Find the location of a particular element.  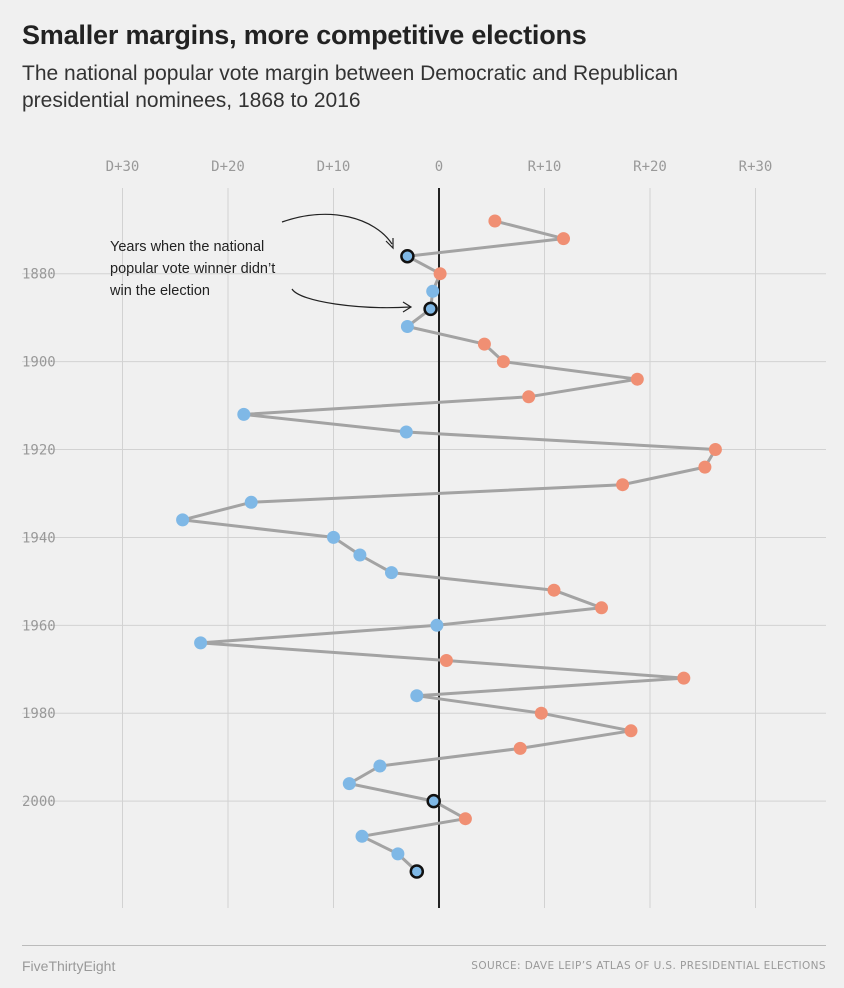

point-1940 is located at coordinates (333, 537).